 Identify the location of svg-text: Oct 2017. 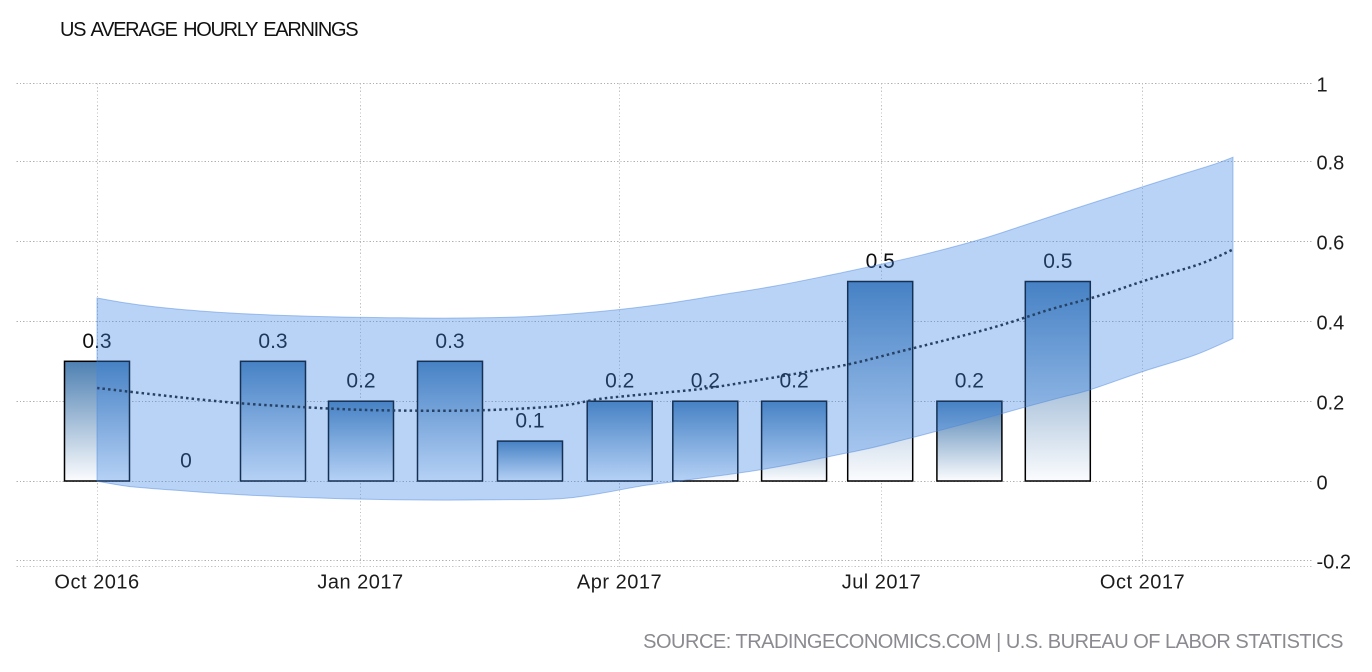
(1142, 583).